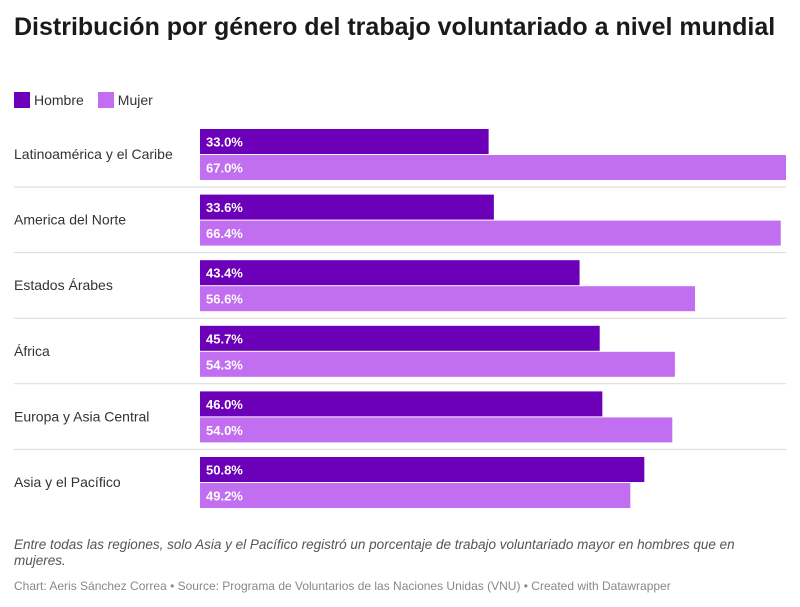 This screenshot has width=800, height=607. Describe the element at coordinates (224, 299) in the screenshot. I see `data-label-mujer-estados-arabes: 56.6%` at that location.